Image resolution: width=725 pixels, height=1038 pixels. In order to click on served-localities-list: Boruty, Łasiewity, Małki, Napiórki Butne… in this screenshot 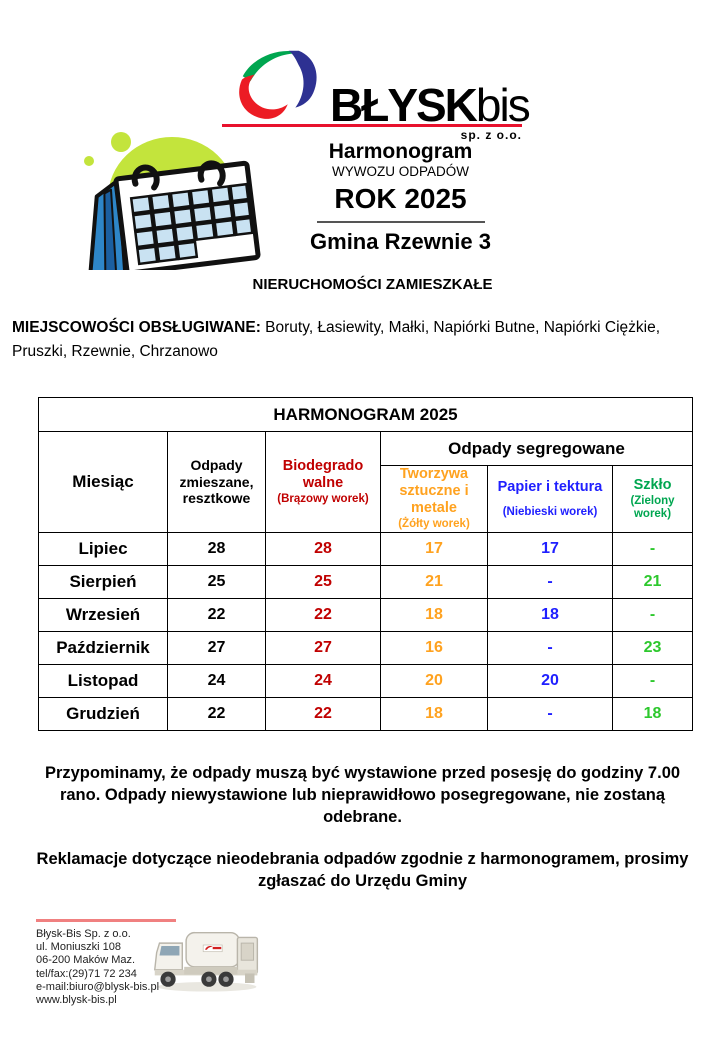, I will do `click(336, 340)`.